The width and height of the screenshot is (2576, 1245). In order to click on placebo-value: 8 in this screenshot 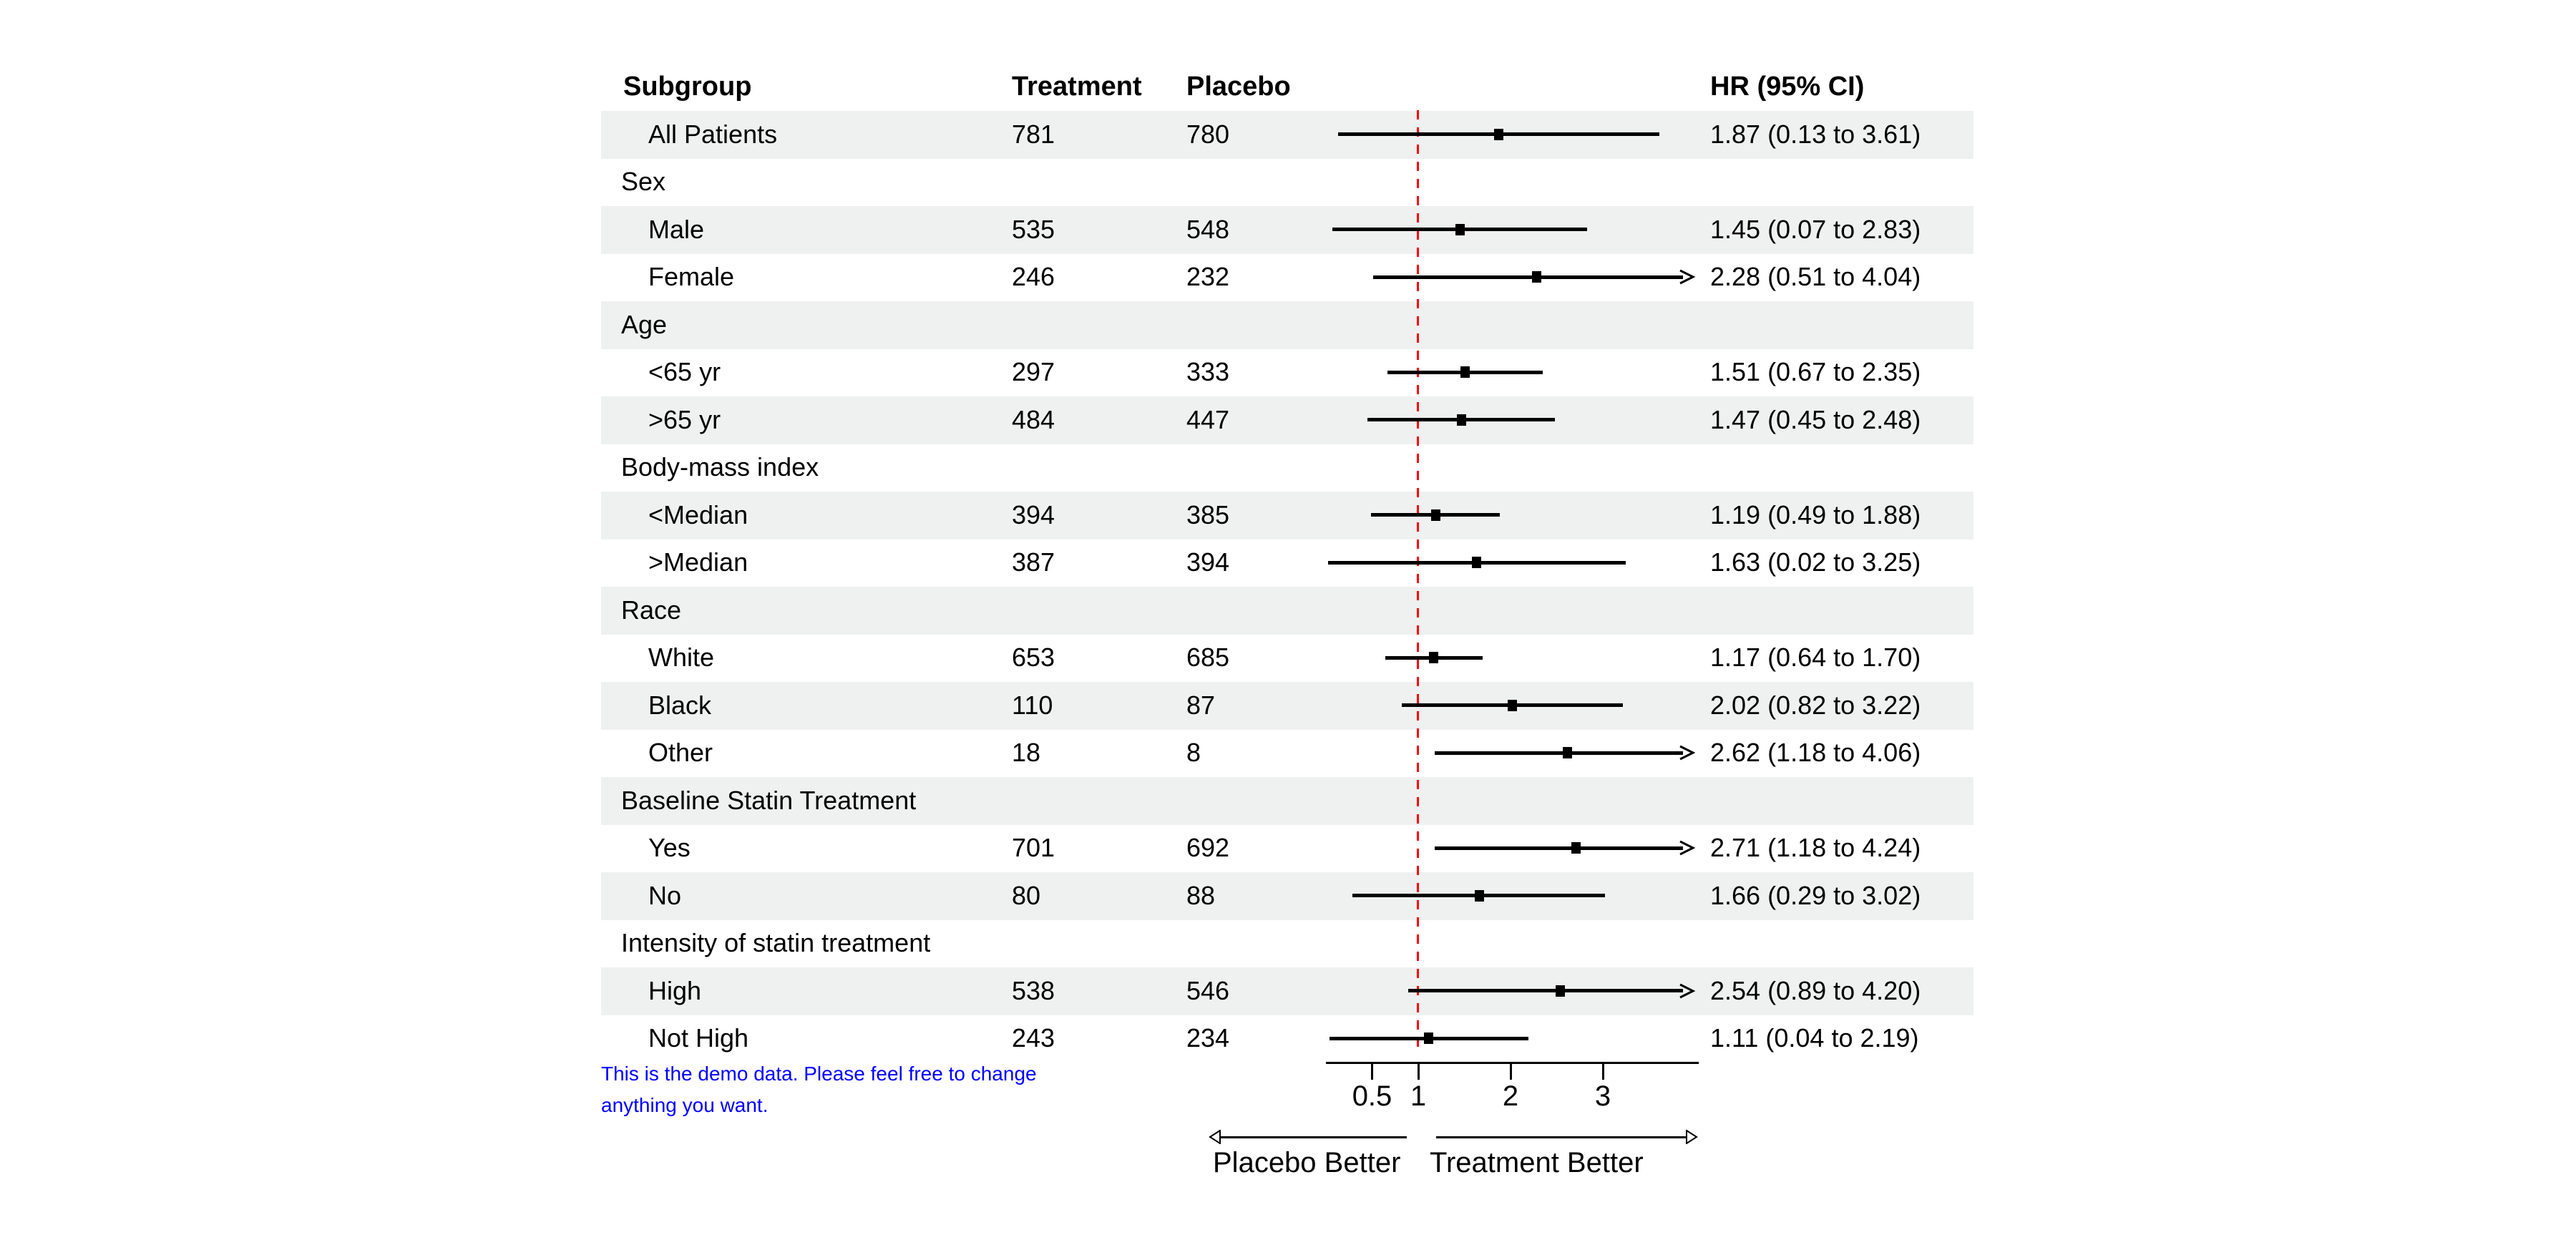, I will do `click(1193, 753)`.